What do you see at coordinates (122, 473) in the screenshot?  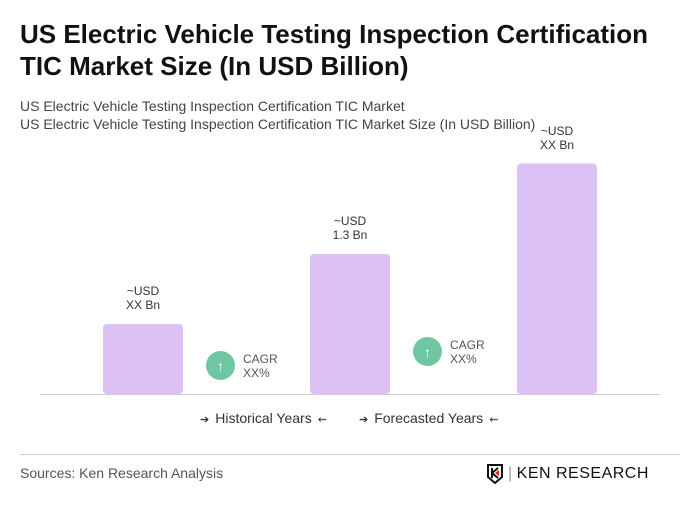 I see `source-text: Sources: Ken Research Analysis` at bounding box center [122, 473].